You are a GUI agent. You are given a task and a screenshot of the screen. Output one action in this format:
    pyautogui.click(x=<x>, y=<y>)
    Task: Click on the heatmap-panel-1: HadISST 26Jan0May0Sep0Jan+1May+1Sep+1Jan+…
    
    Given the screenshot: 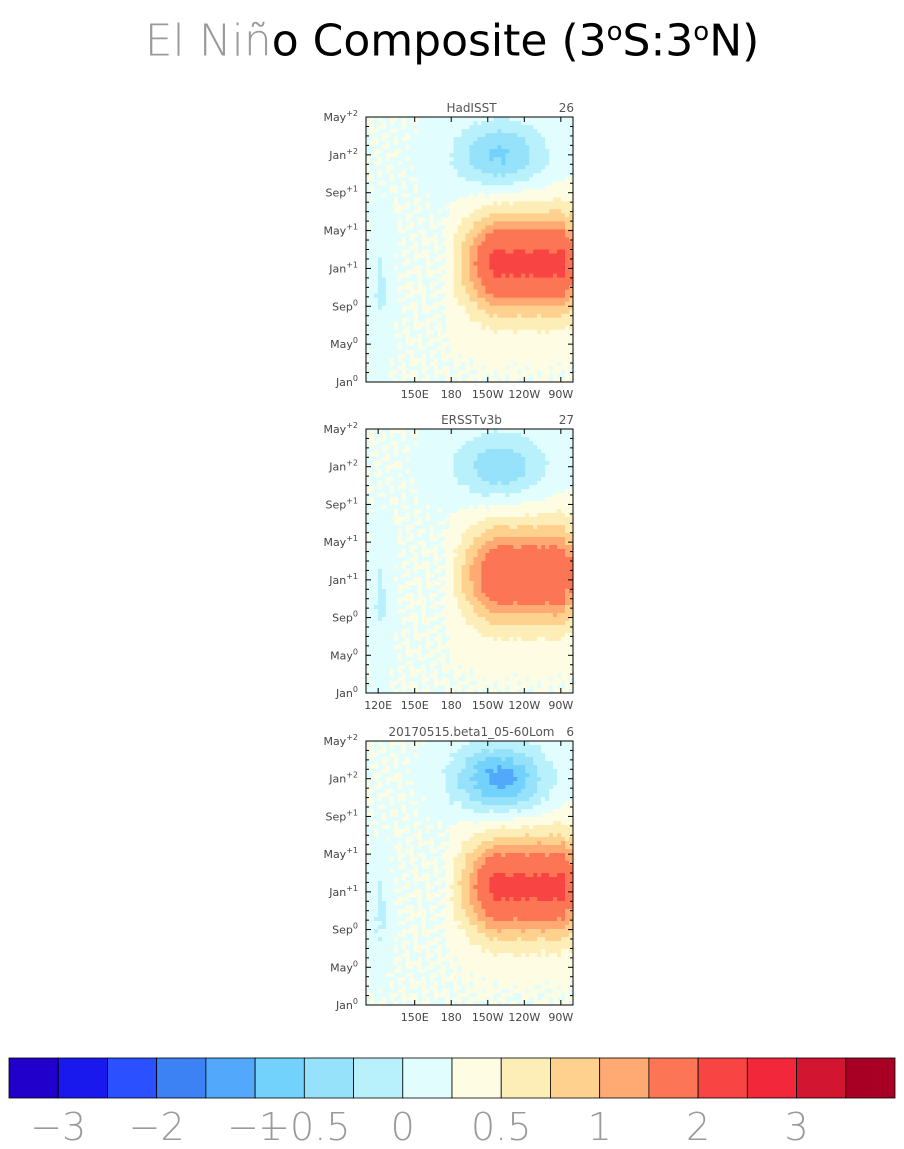 What is the action you would take?
    pyautogui.click(x=448, y=251)
    